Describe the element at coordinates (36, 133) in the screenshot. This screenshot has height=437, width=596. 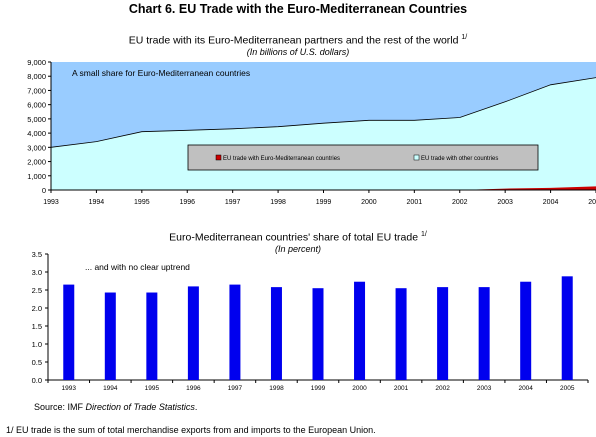
I see `y-tick-label: 4,000` at that location.